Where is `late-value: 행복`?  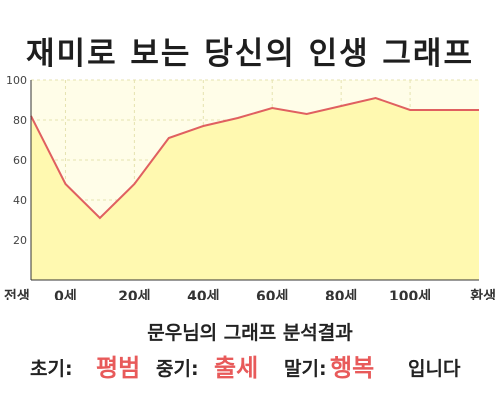 late-value: 행복 is located at coordinates (352, 368).